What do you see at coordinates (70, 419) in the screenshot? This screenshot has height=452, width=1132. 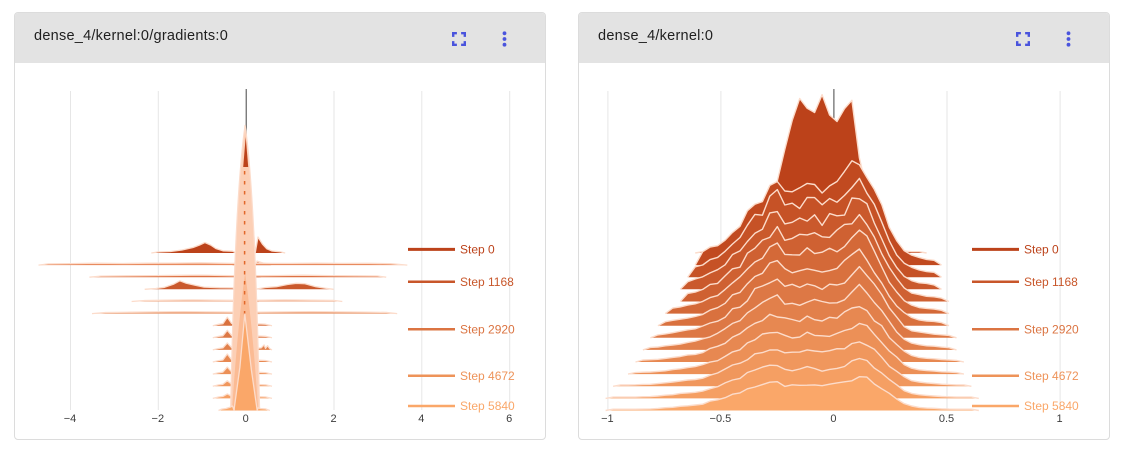 I see `svg-text: −4` at bounding box center [70, 419].